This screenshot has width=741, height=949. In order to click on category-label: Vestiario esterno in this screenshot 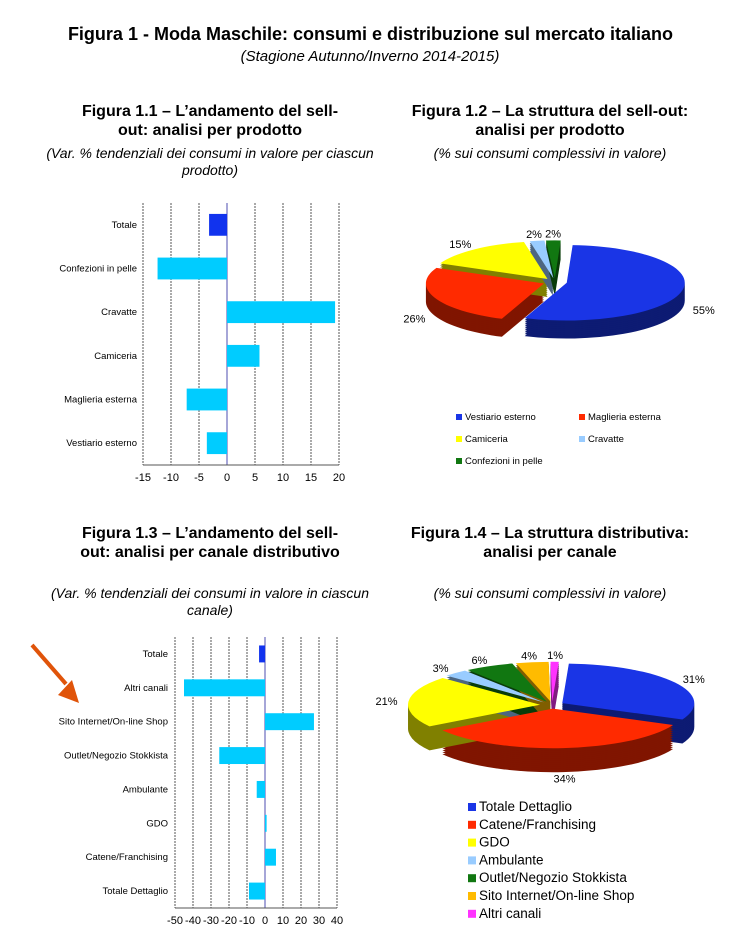, I will do `click(101, 443)`.